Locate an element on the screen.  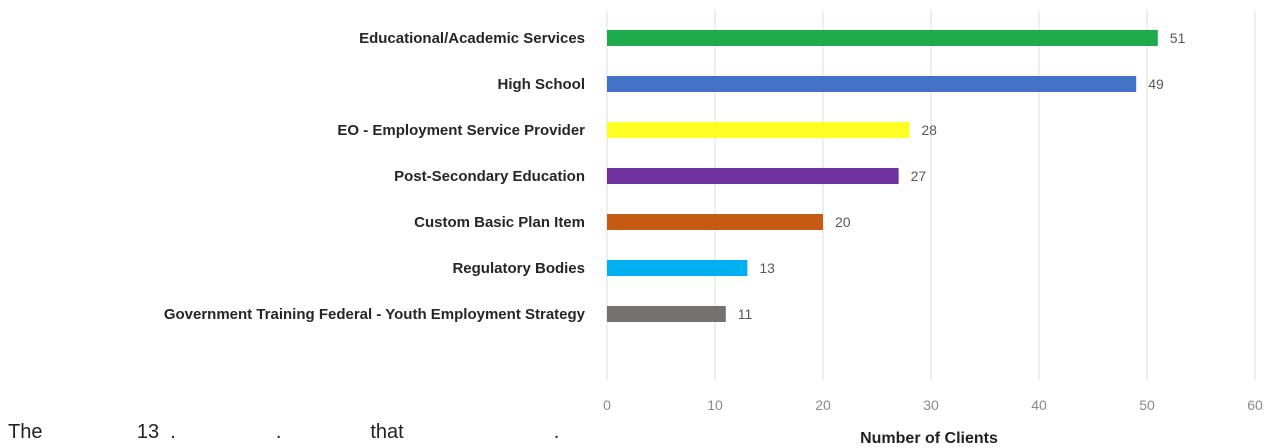
category-label: Educational/Academic Services is located at coordinates (472, 38).